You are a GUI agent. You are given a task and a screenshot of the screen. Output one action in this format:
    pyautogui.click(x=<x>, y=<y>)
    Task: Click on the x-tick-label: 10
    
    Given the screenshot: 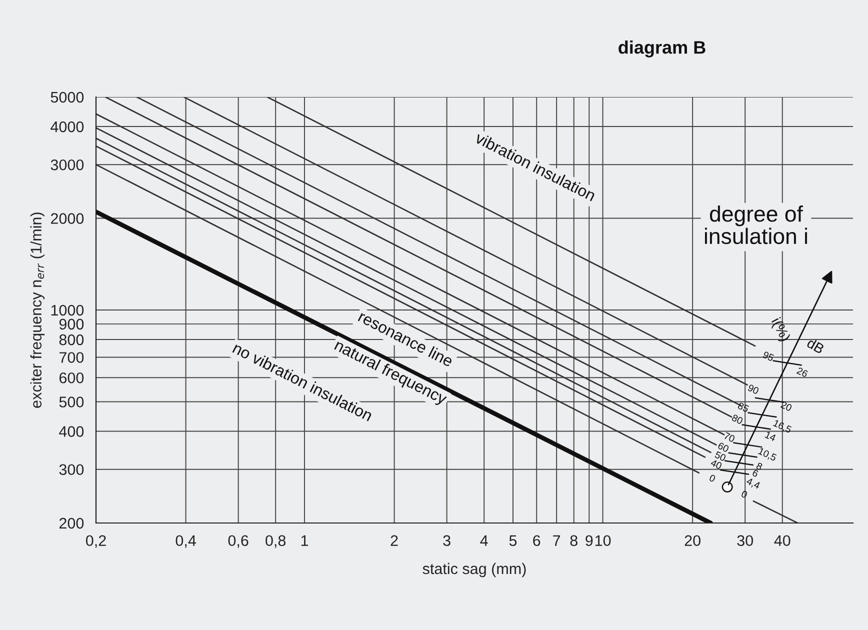 What is the action you would take?
    pyautogui.click(x=603, y=540)
    